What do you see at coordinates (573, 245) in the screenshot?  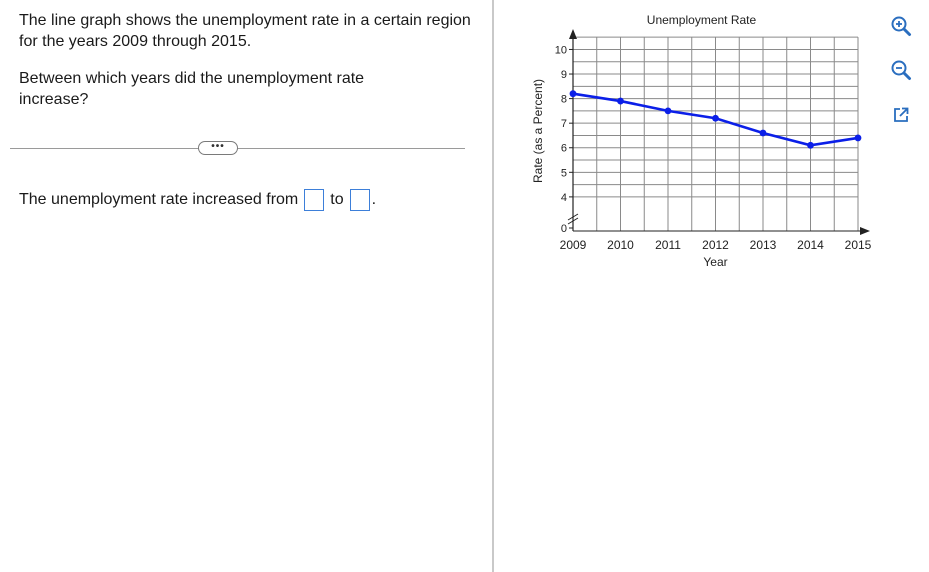 I see `x-tick-label: 2009` at bounding box center [573, 245].